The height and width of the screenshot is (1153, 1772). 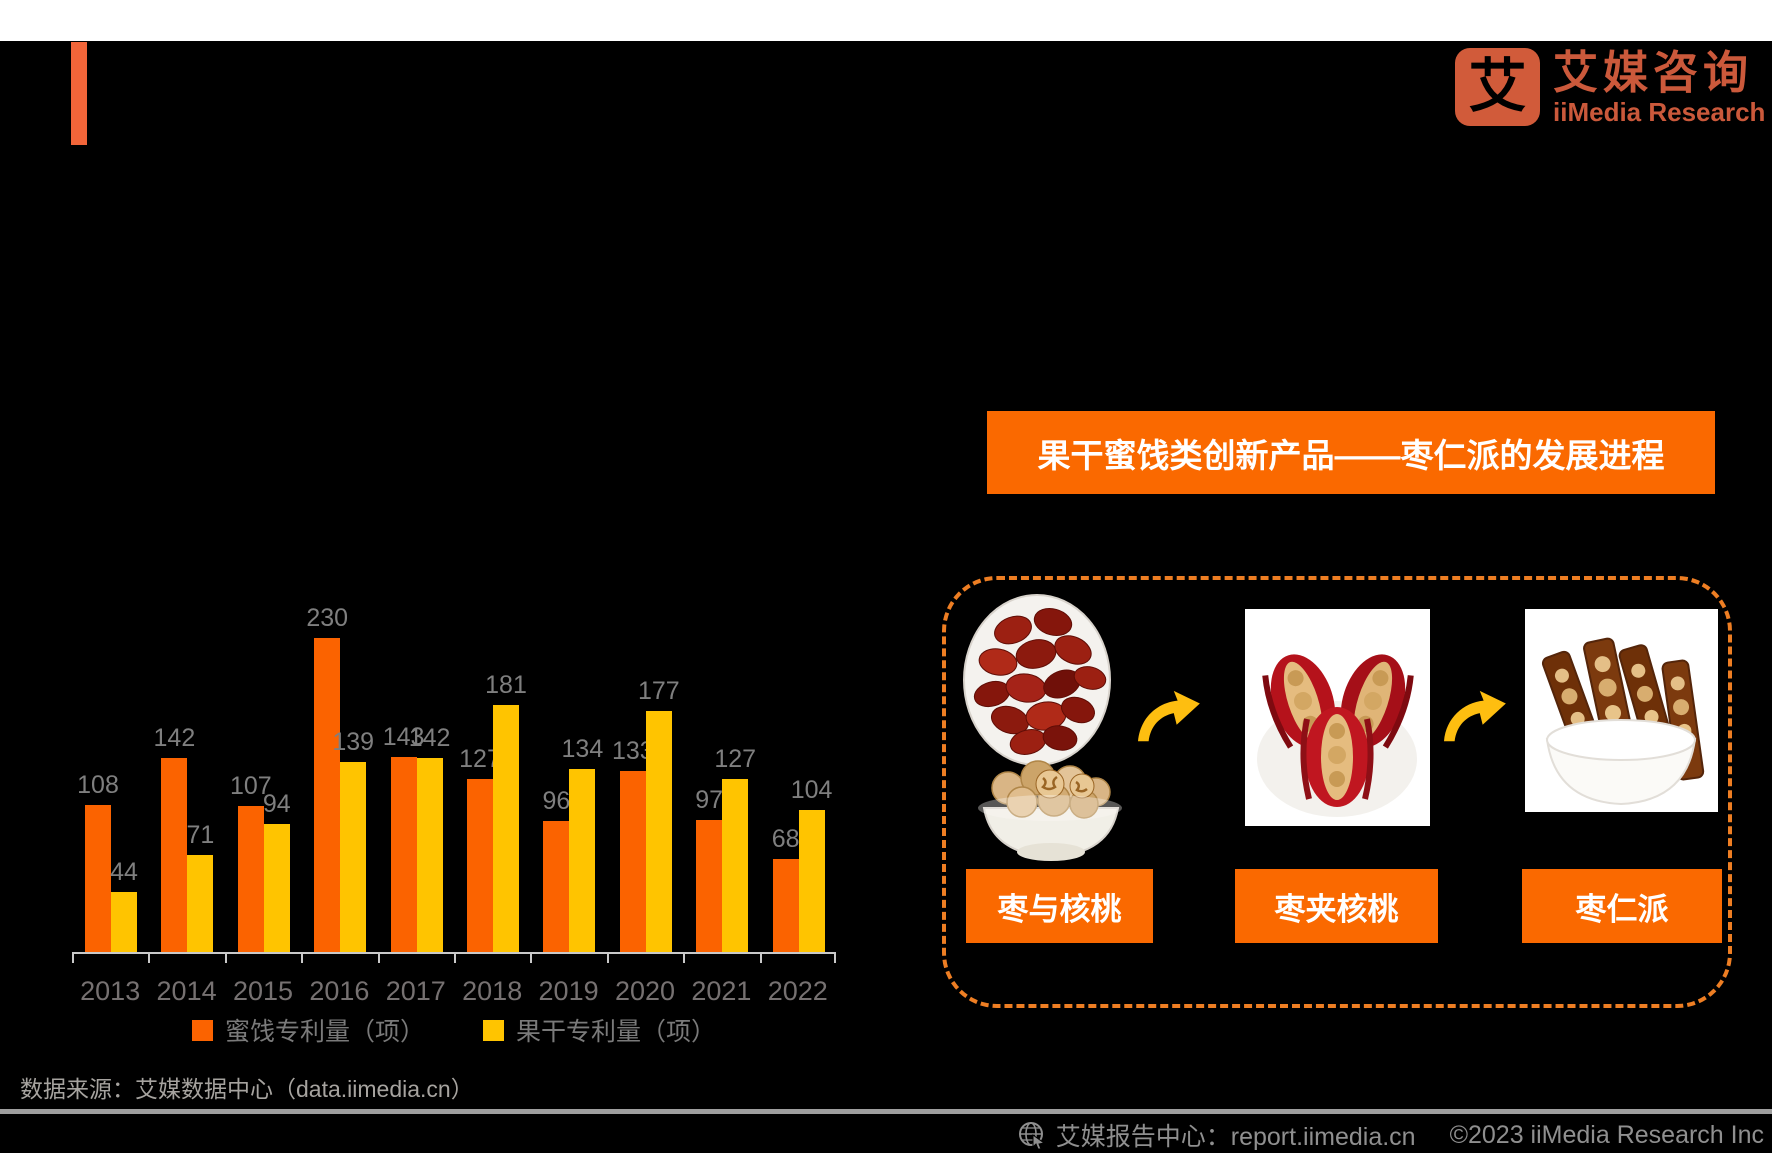 I want to click on legend-item-guogan: 果干专利量（项）, so click(x=599, y=1030).